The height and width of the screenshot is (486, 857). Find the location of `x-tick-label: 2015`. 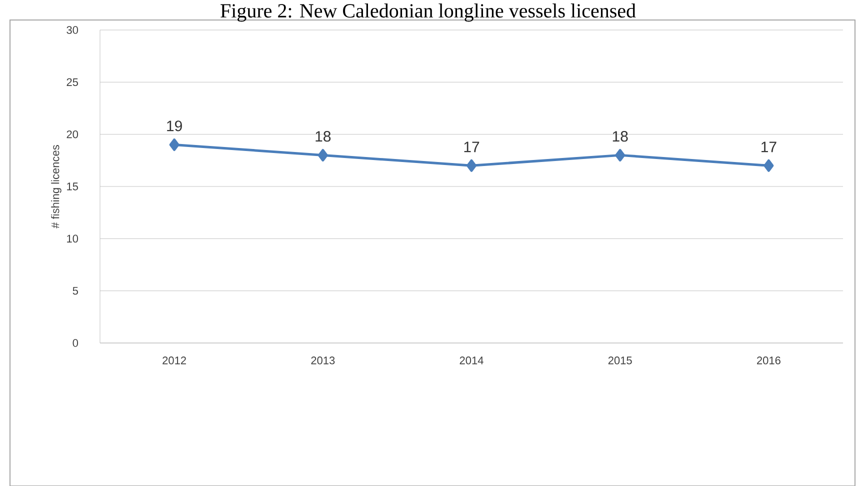

x-tick-label: 2015 is located at coordinates (620, 360).